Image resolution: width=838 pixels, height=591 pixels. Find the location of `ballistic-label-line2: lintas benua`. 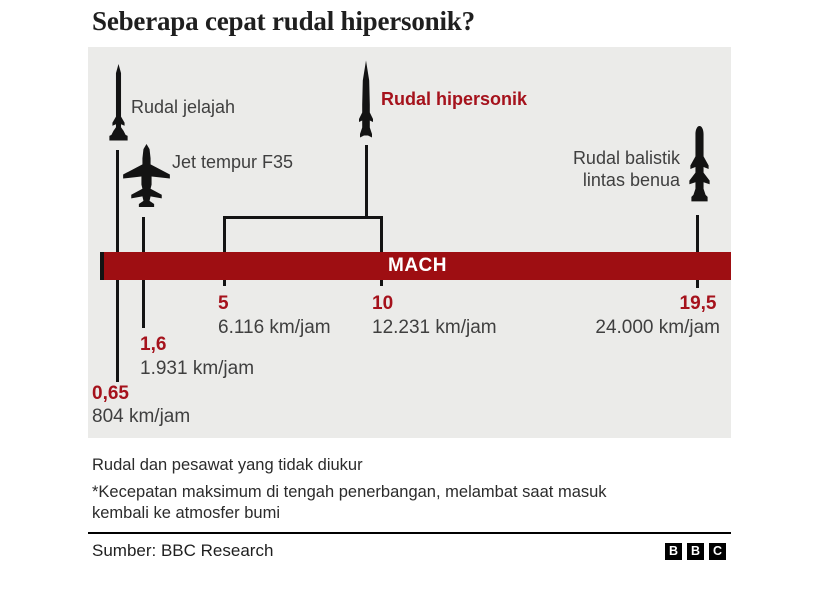

ballistic-label-line2: lintas benua is located at coordinates (631, 180).